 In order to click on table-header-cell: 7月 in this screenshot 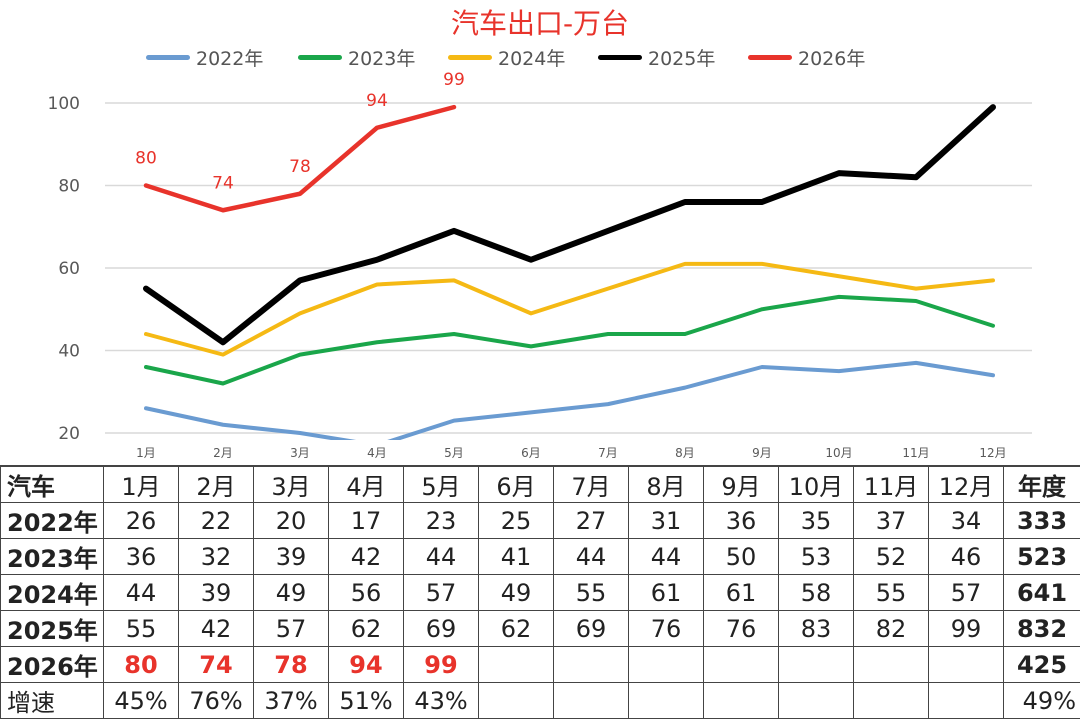, I will do `click(591, 484)`.